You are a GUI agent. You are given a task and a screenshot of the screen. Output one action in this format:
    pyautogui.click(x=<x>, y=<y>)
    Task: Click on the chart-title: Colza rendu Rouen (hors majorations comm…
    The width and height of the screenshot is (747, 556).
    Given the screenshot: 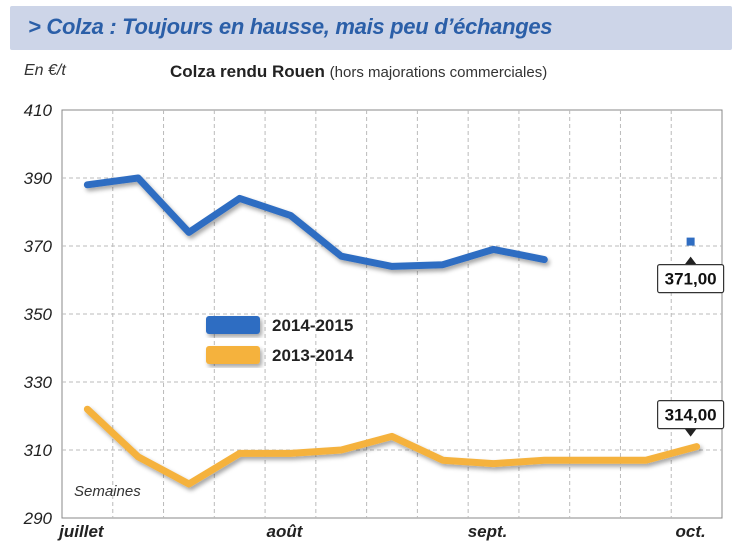 What is the action you would take?
    pyautogui.click(x=358, y=72)
    